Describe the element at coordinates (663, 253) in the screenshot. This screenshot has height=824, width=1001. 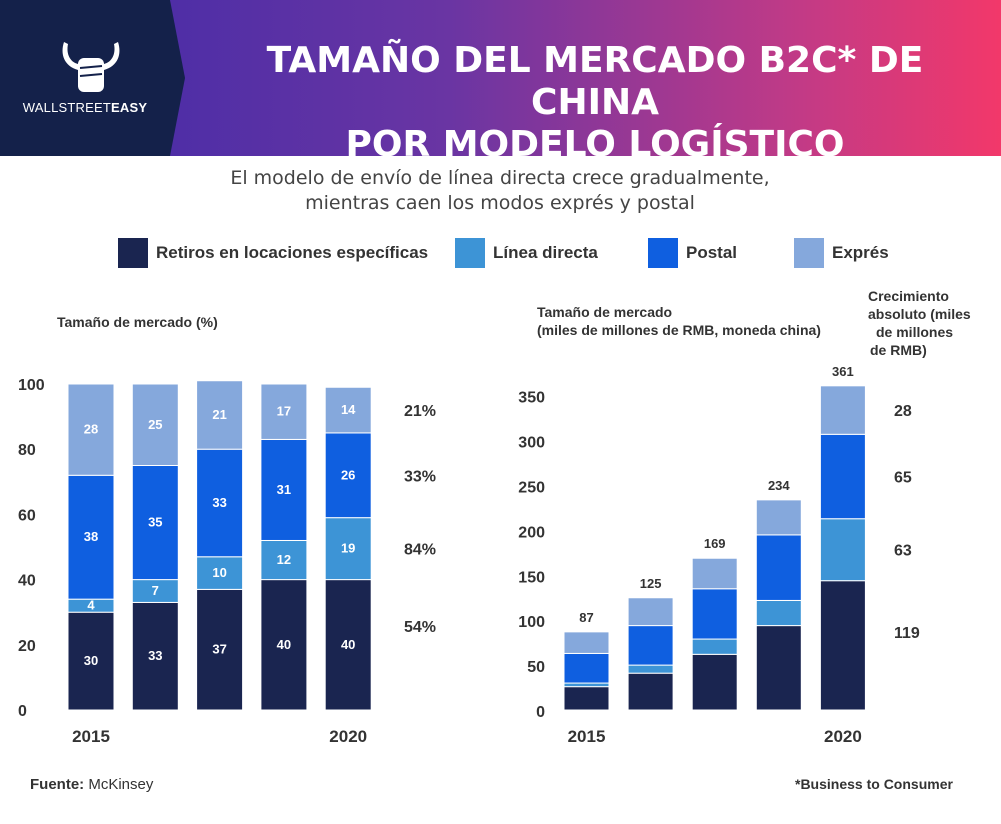
I see `legend-swatch-postal` at that location.